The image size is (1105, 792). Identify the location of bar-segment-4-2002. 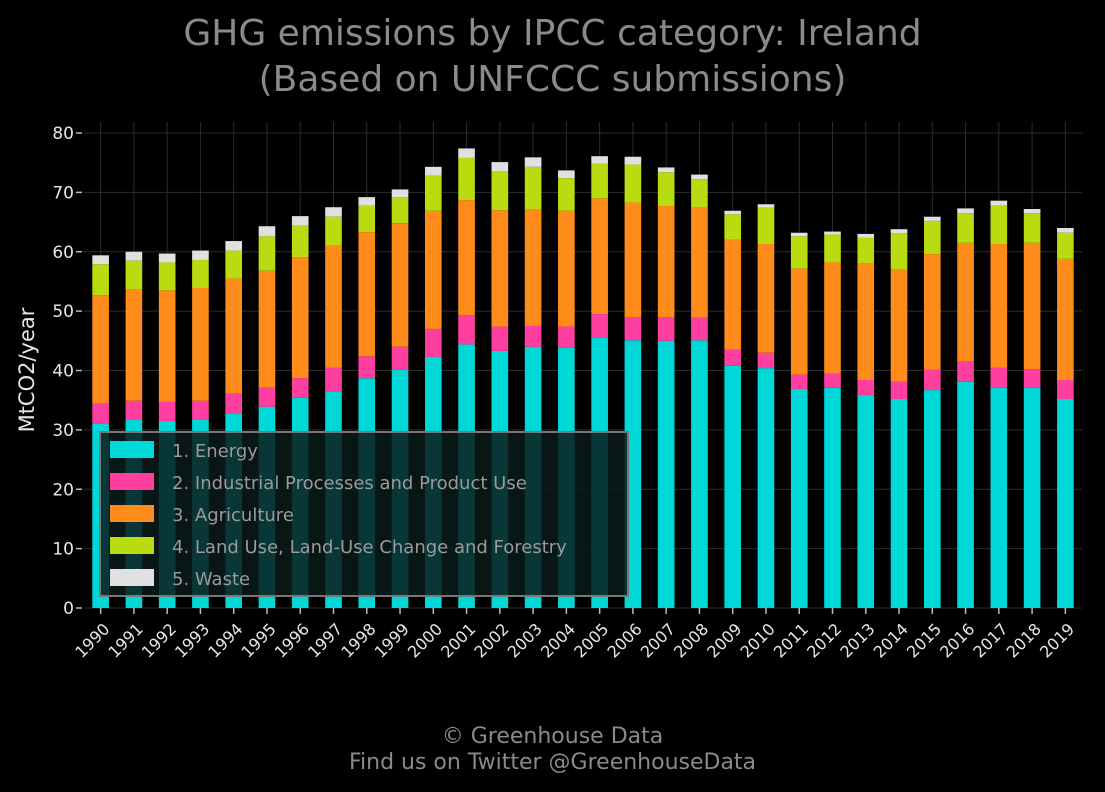
(500, 191).